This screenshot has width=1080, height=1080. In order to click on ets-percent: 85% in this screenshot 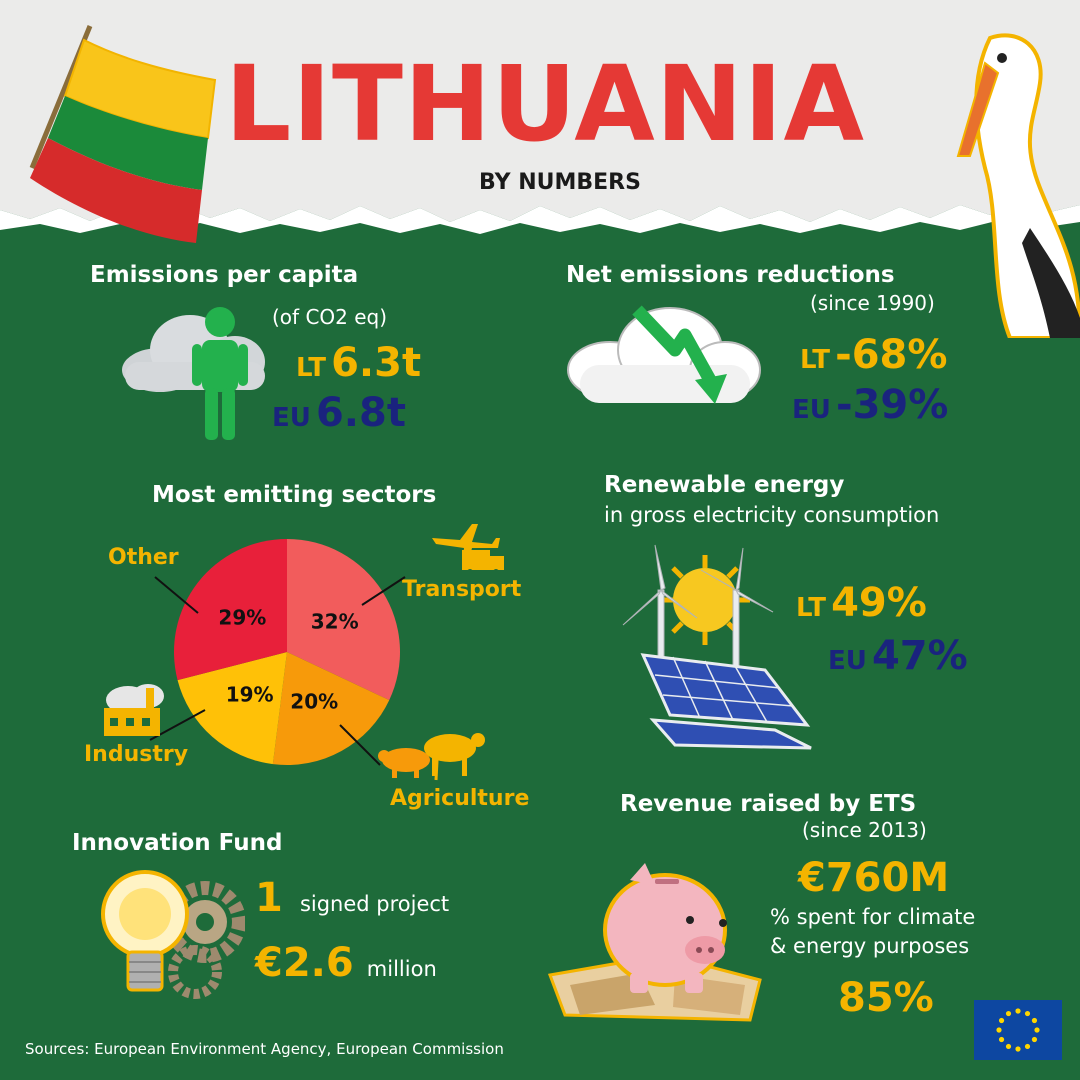, I will do `click(886, 998)`.